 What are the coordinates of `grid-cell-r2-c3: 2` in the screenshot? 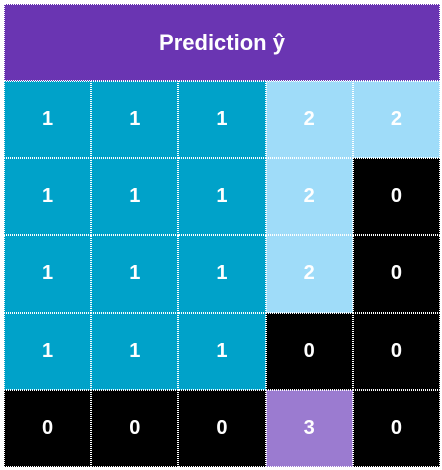 It's located at (309, 274).